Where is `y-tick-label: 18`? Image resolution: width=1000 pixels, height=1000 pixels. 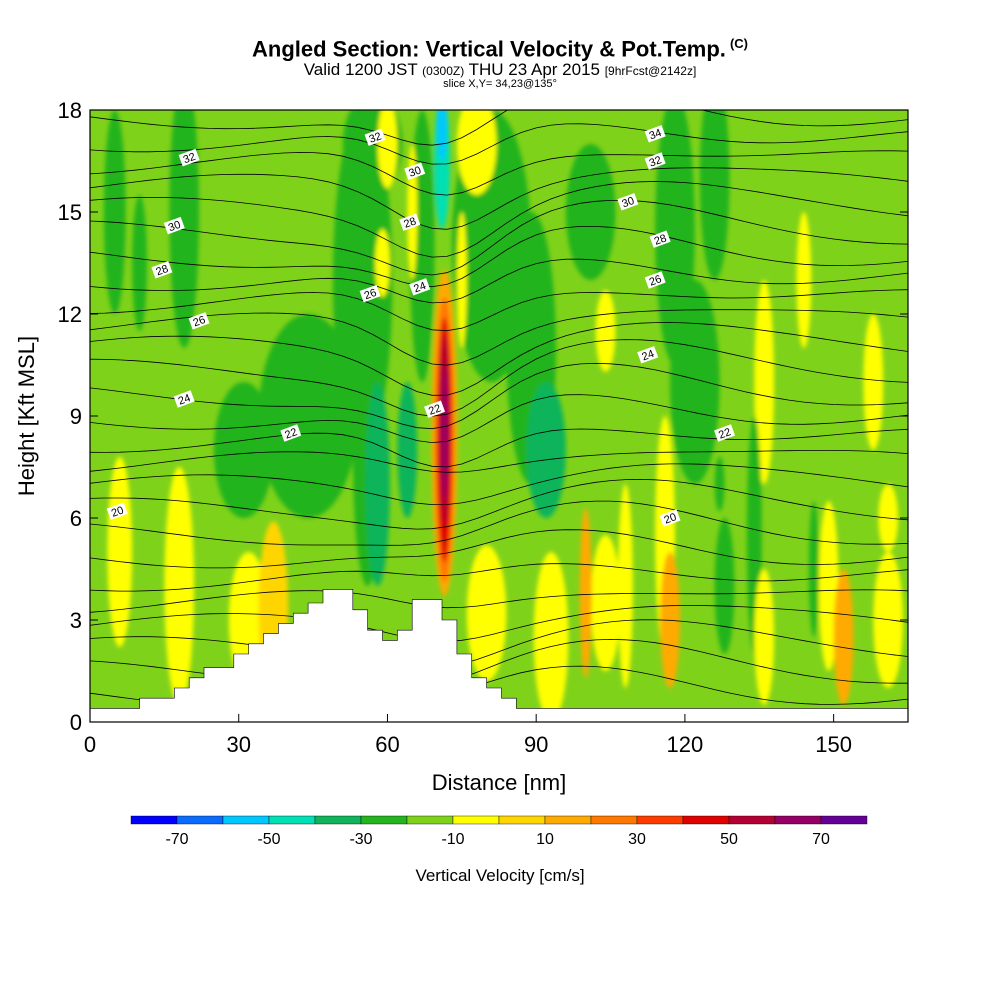 y-tick-label: 18 is located at coordinates (70, 110).